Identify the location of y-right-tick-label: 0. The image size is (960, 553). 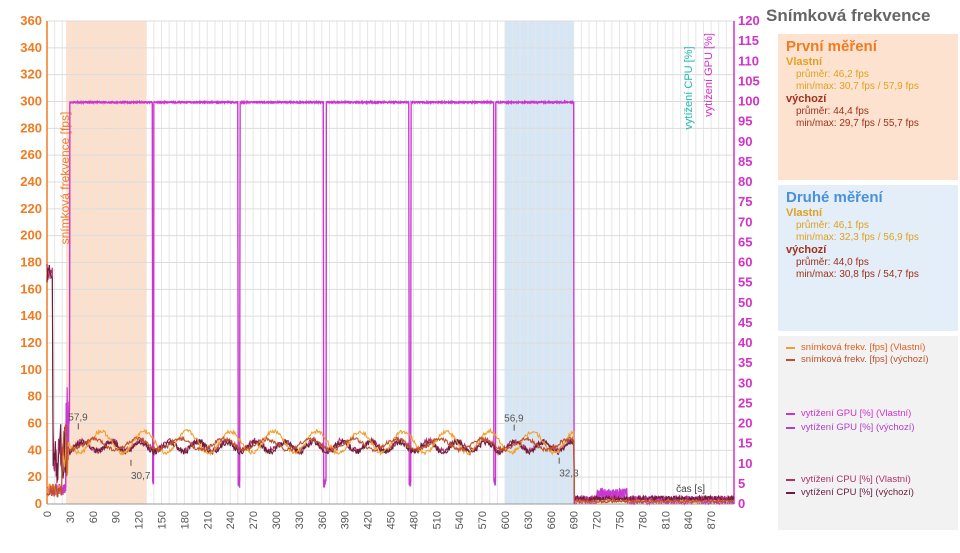
(741, 503).